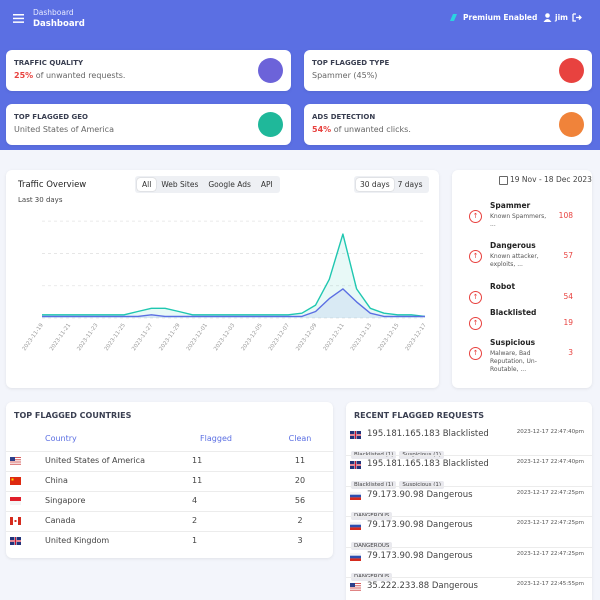 The image size is (600, 600). I want to click on premium: Premium Enabled, so click(500, 17).